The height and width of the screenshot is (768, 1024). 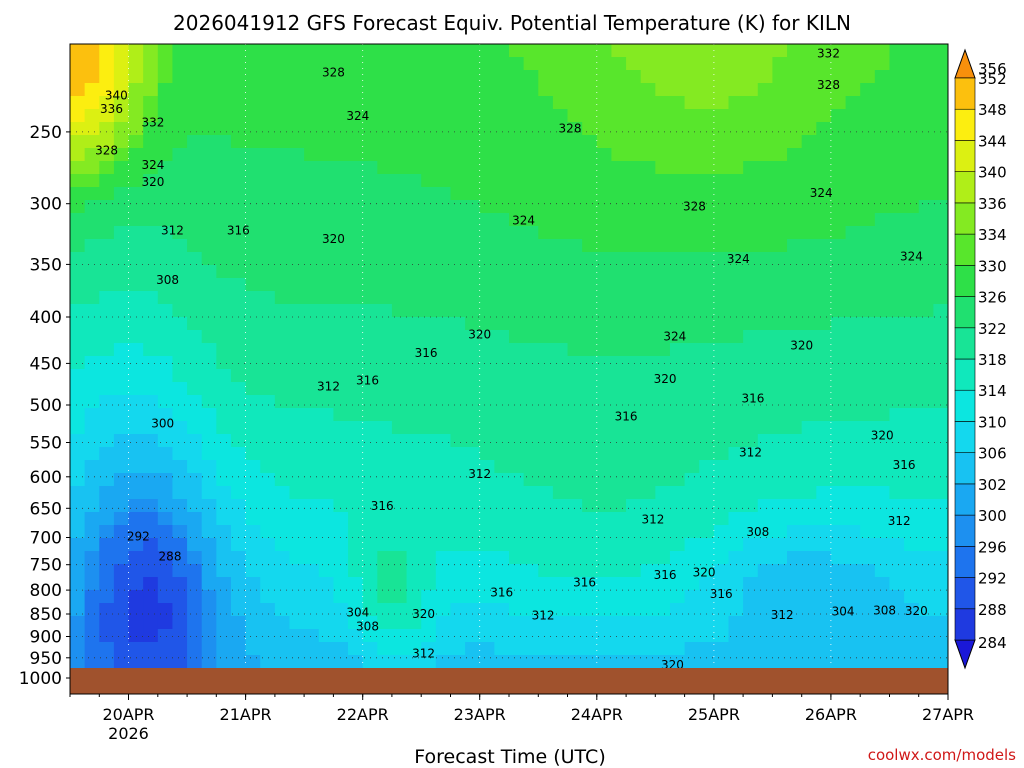 I want to click on contour-label: 316, so click(x=721, y=594).